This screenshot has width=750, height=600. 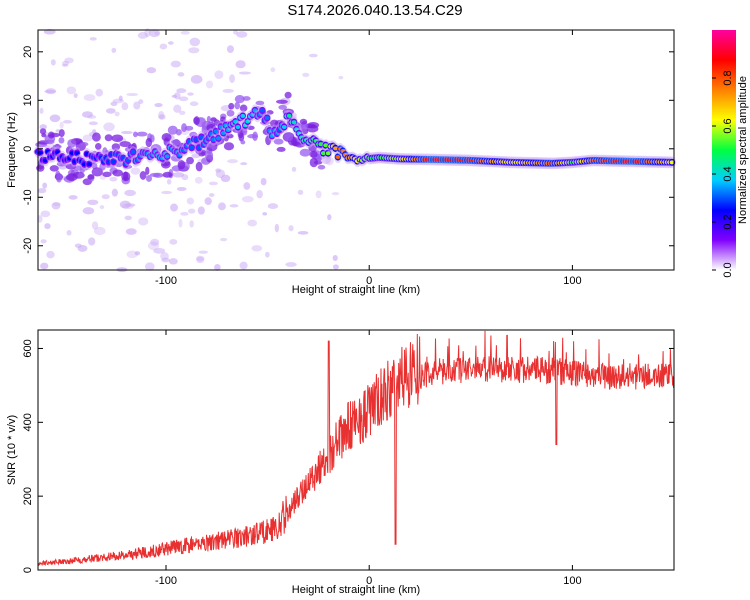 I want to click on spectrogram-y-tick-label: -10, so click(x=28, y=197).